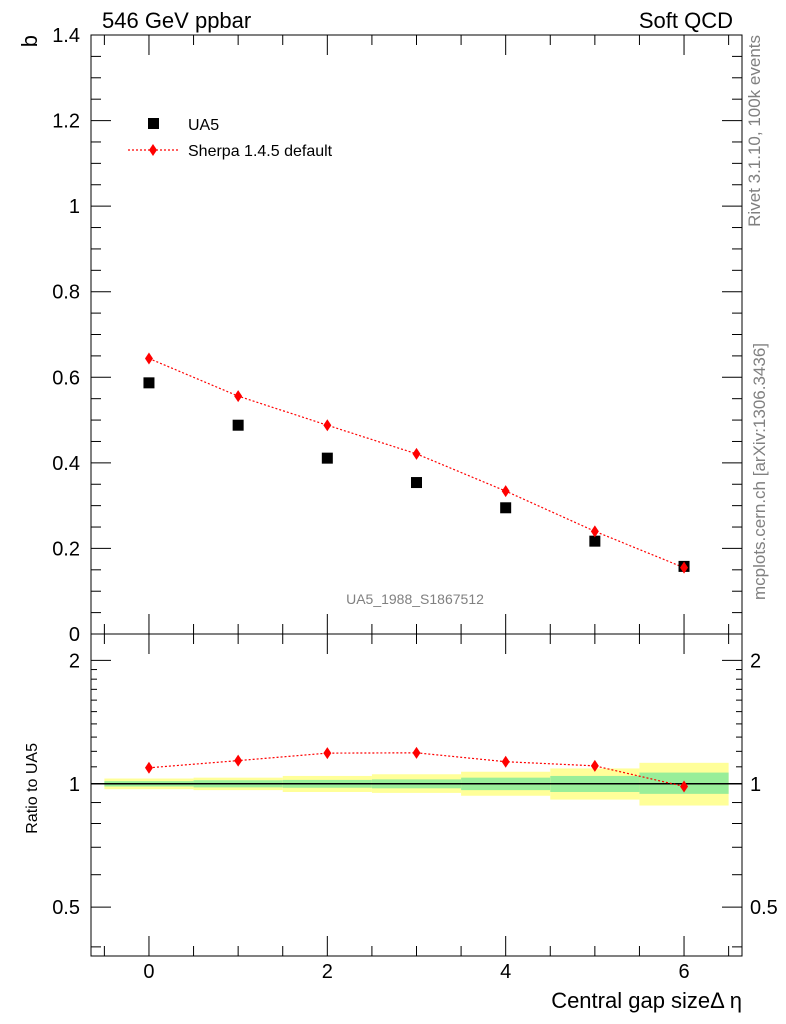  I want to click on y-tick-label: 1, so click(74, 207).